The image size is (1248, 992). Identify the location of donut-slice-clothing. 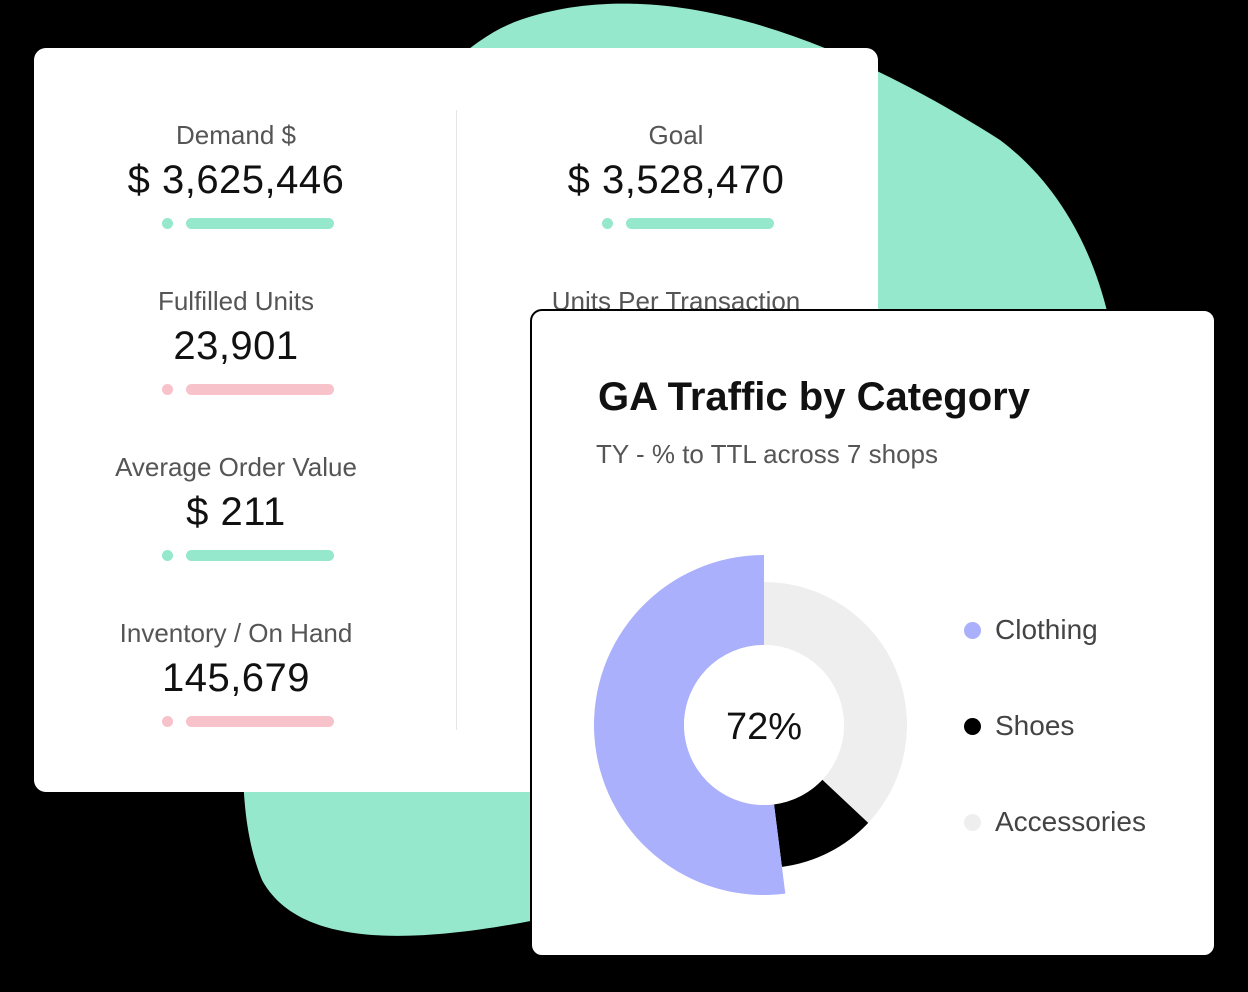
(689, 725).